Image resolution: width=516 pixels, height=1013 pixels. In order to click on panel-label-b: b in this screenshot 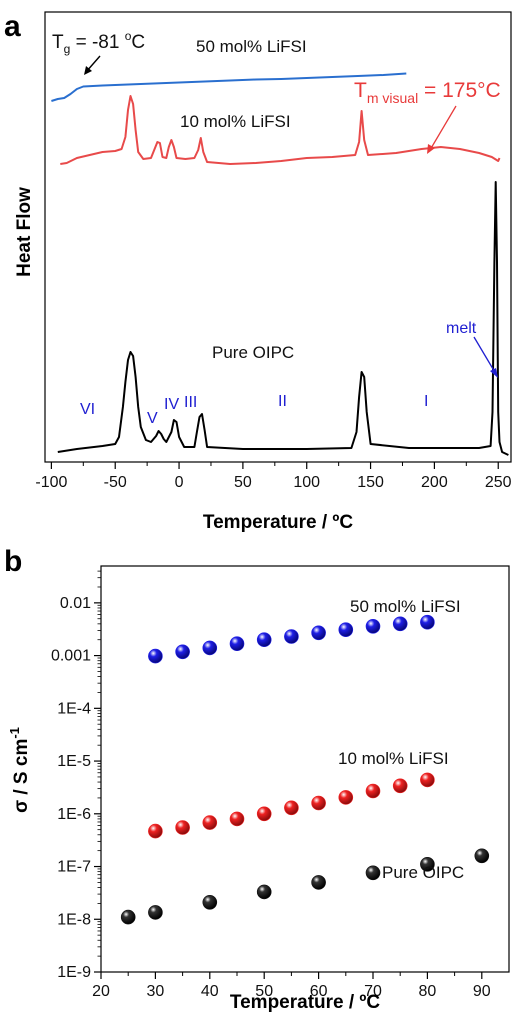, I will do `click(13, 561)`.